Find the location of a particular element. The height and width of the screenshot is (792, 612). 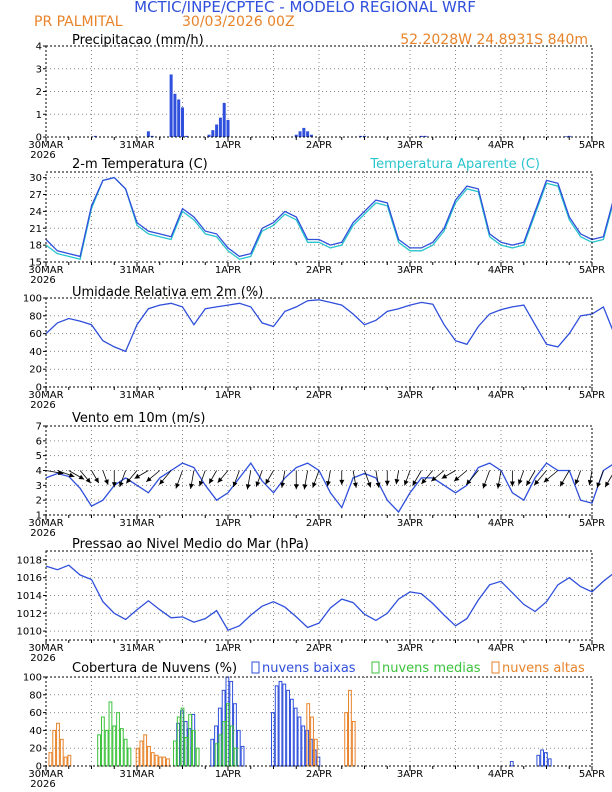

precipitation-panel-title: Precipitacao (mm/h) is located at coordinates (138, 40).